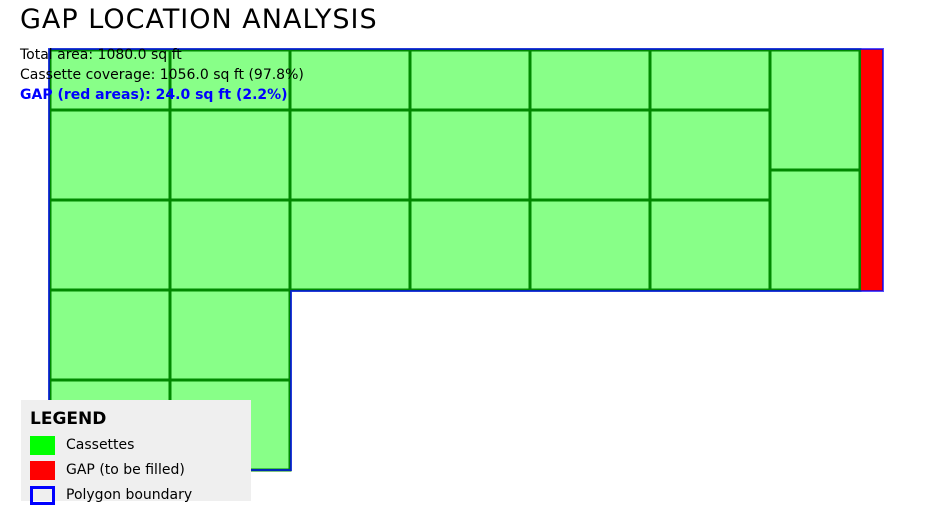  What do you see at coordinates (42, 470) in the screenshot?
I see `gap-swatch` at bounding box center [42, 470].